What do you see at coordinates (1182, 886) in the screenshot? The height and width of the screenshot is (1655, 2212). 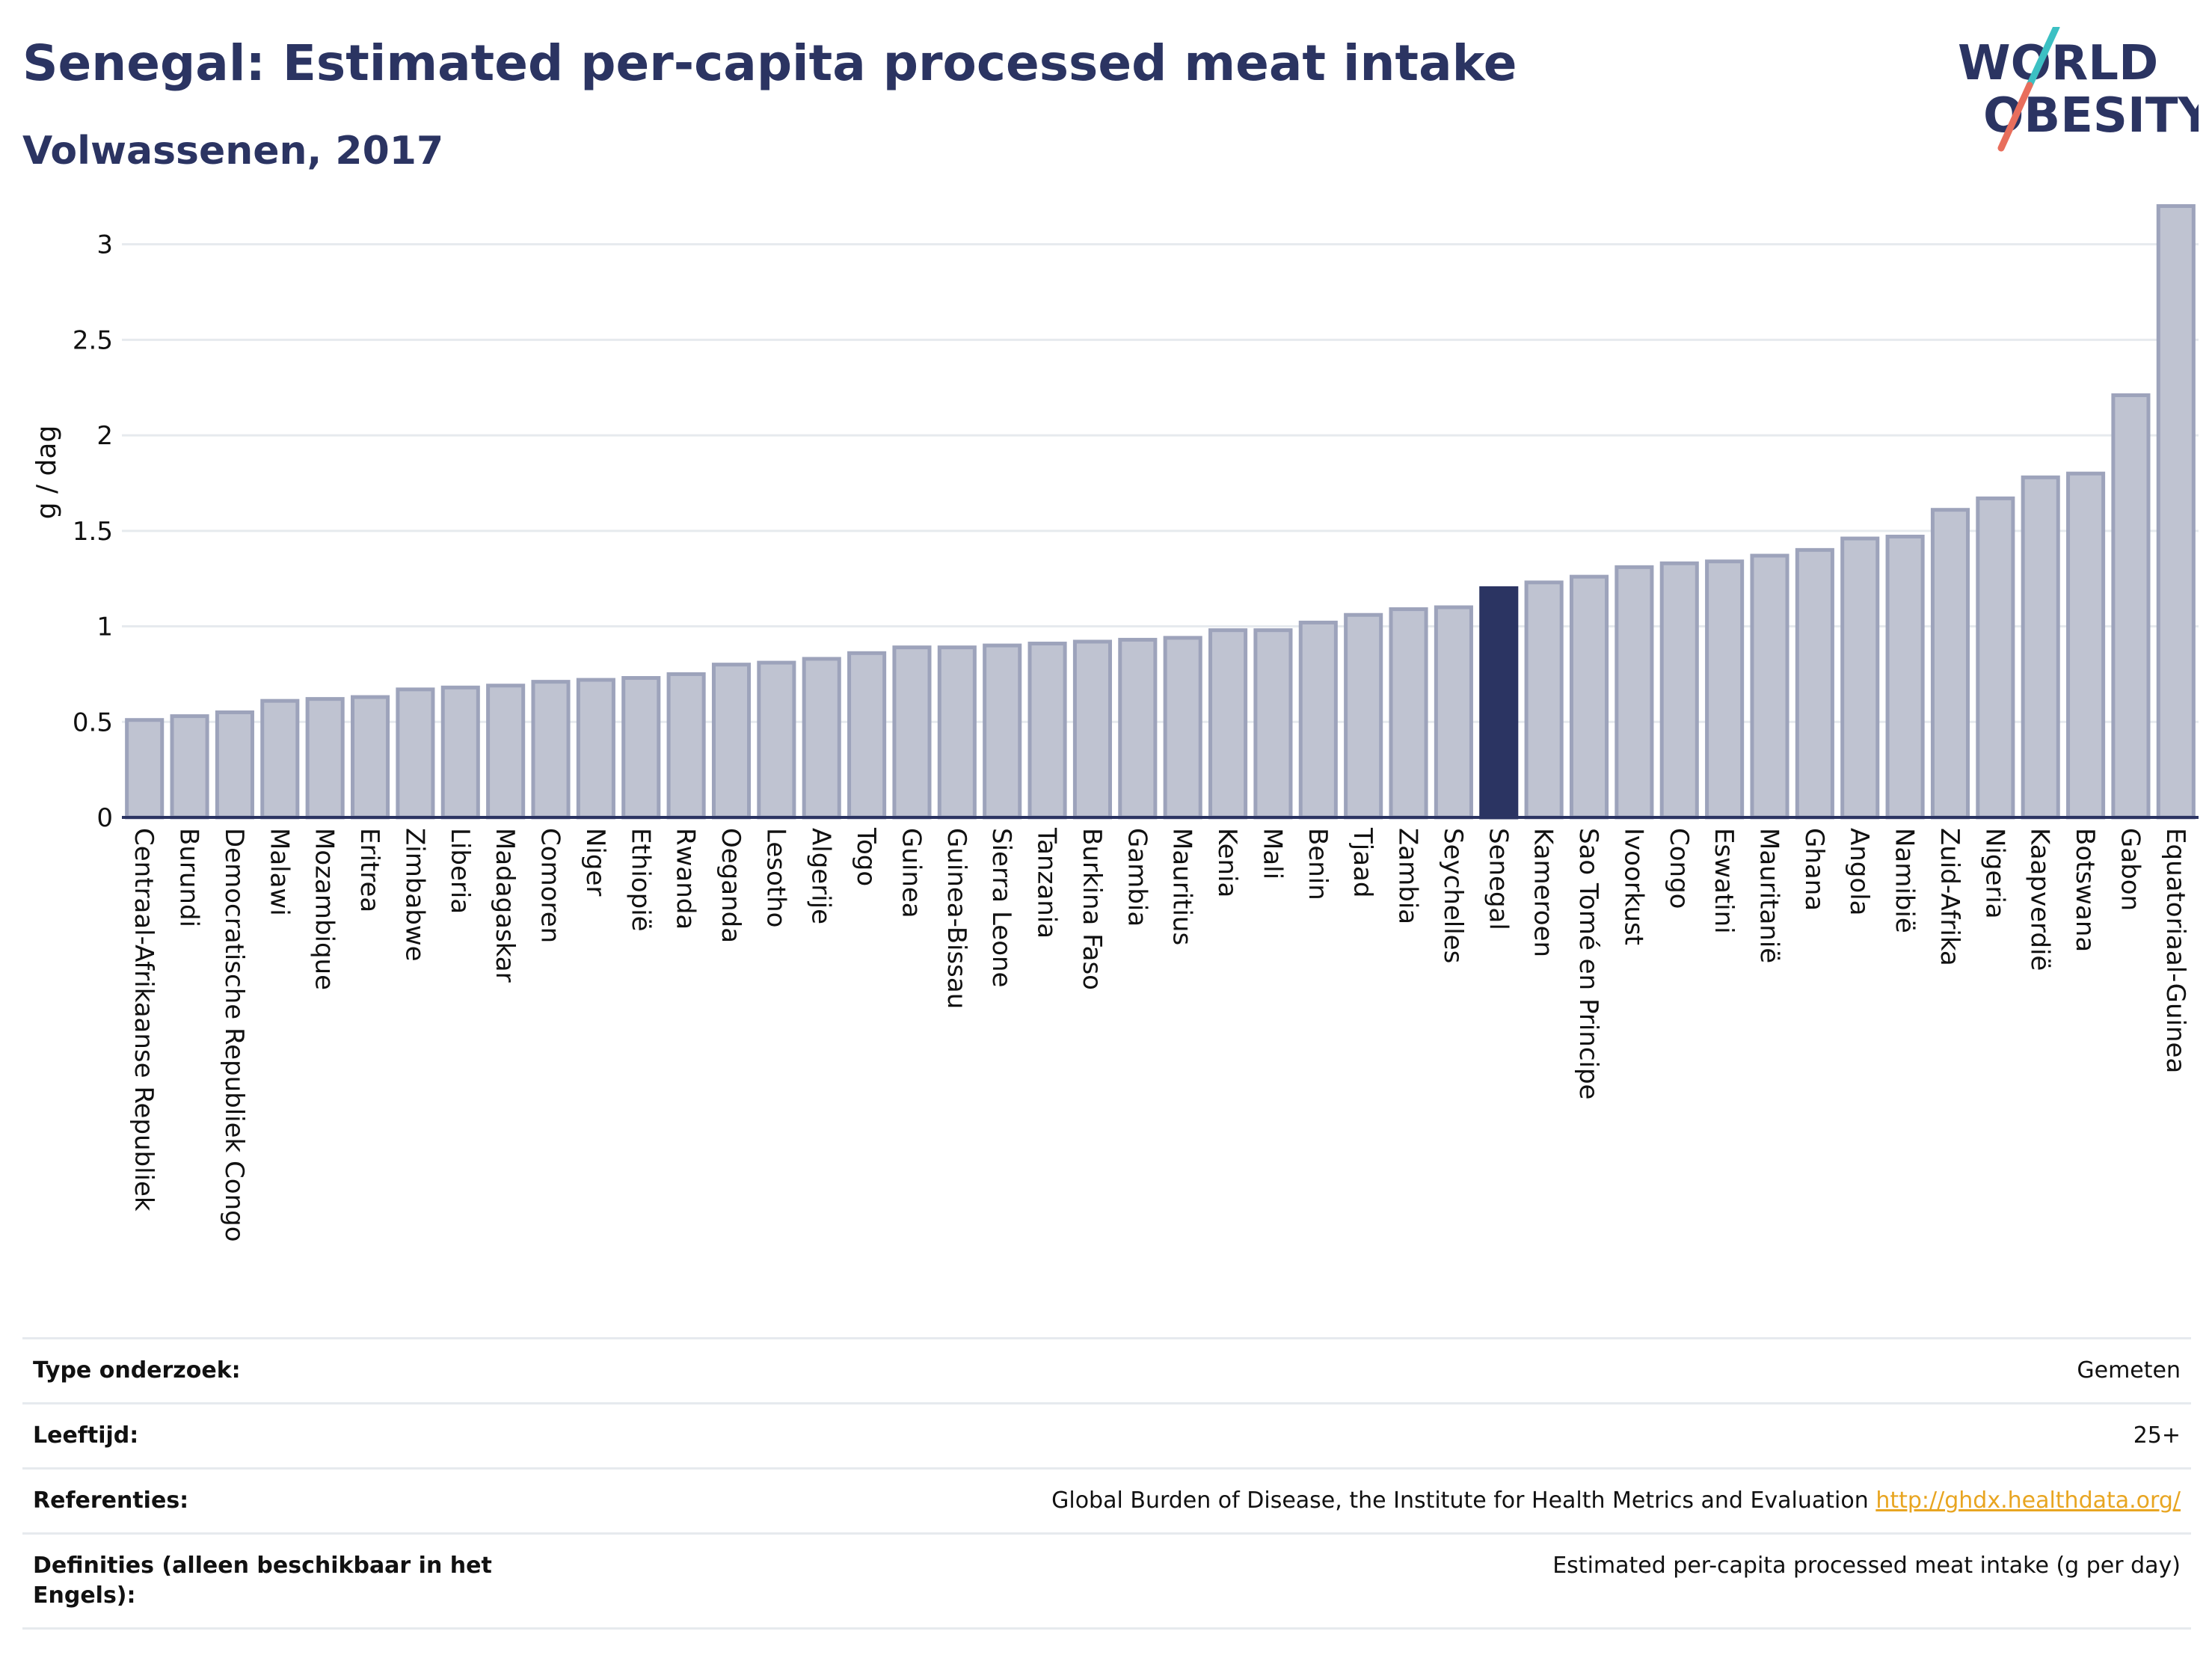 I see `x-tick-label: Mauritius` at bounding box center [1182, 886].